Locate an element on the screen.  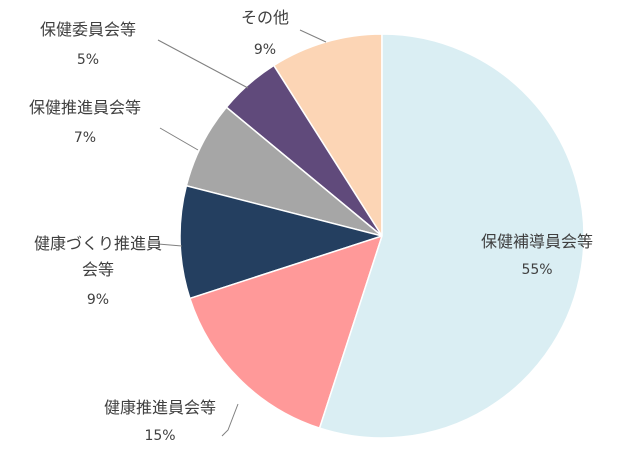
slice-label: 保健推進員会等 is located at coordinates (84, 107).